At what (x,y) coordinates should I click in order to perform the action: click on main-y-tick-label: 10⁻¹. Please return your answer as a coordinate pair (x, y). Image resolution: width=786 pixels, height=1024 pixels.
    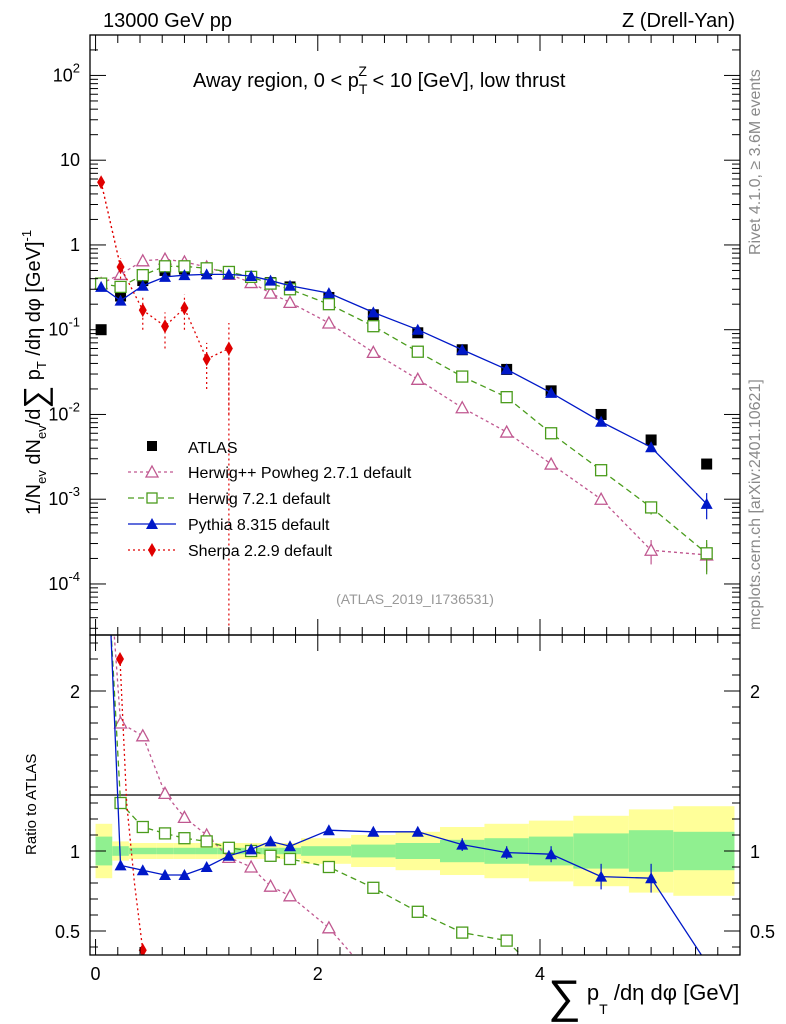
    Looking at the image, I should click on (64, 327).